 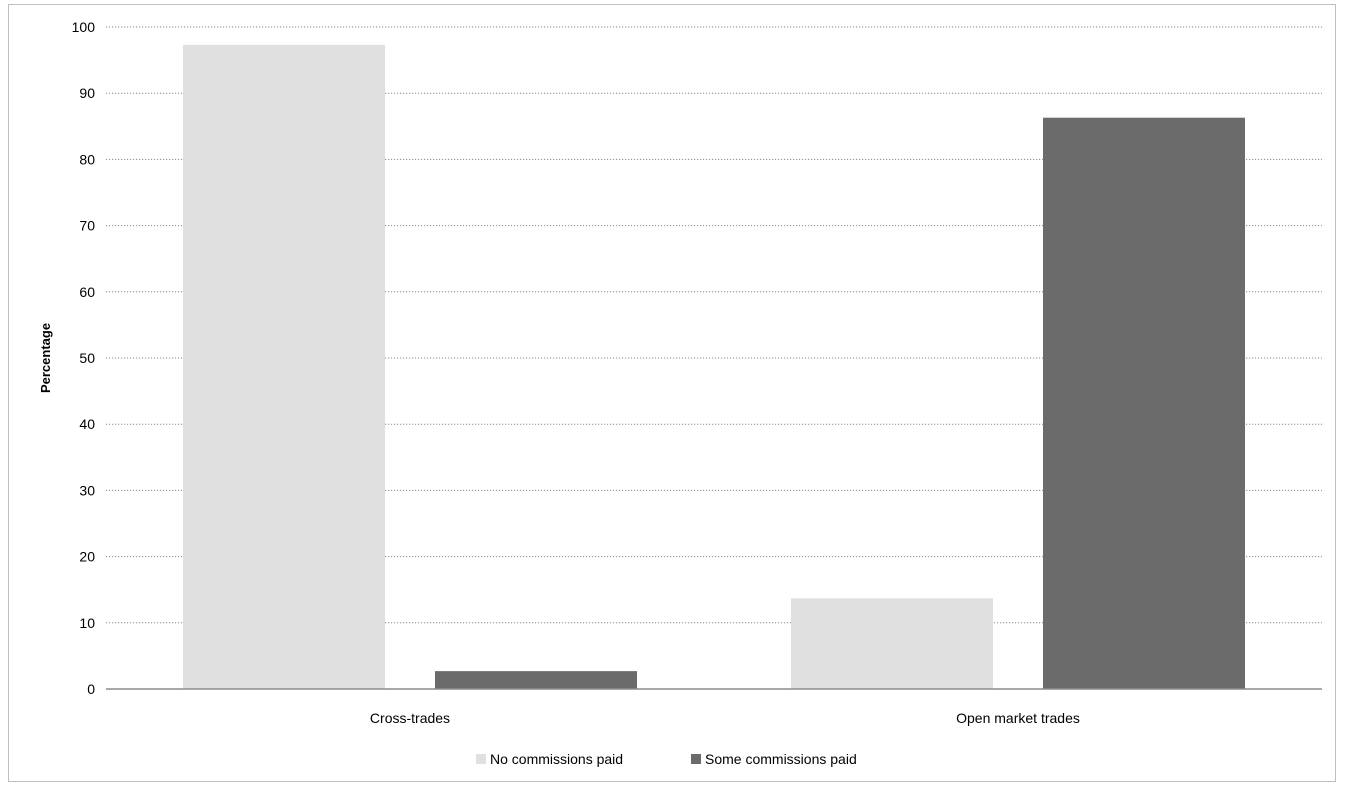 I want to click on y-tick-label: 100, so click(x=84, y=27).